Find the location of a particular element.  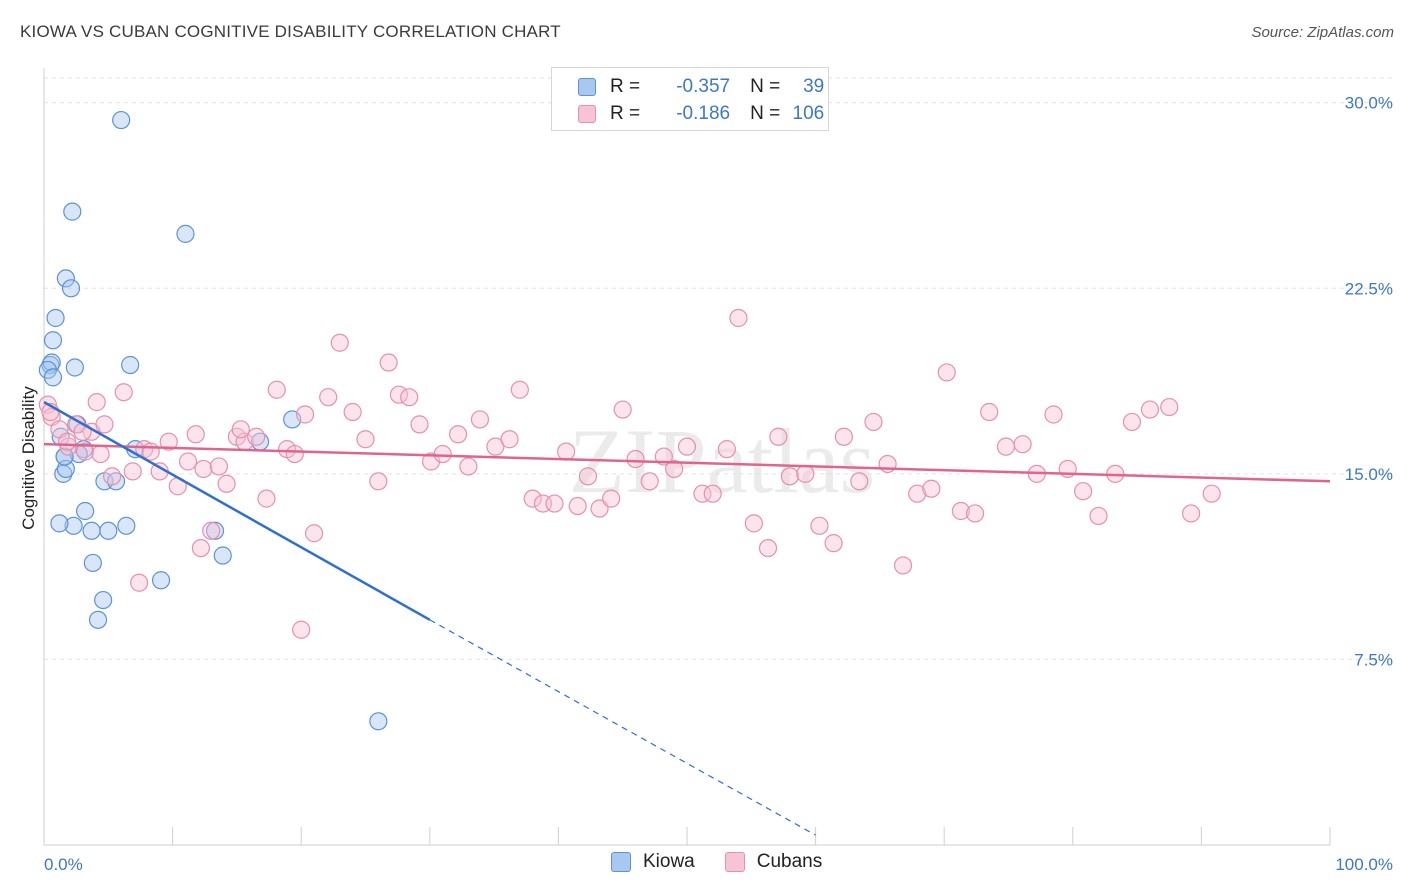

y-tick-label: 22.5% is located at coordinates (1369, 288).